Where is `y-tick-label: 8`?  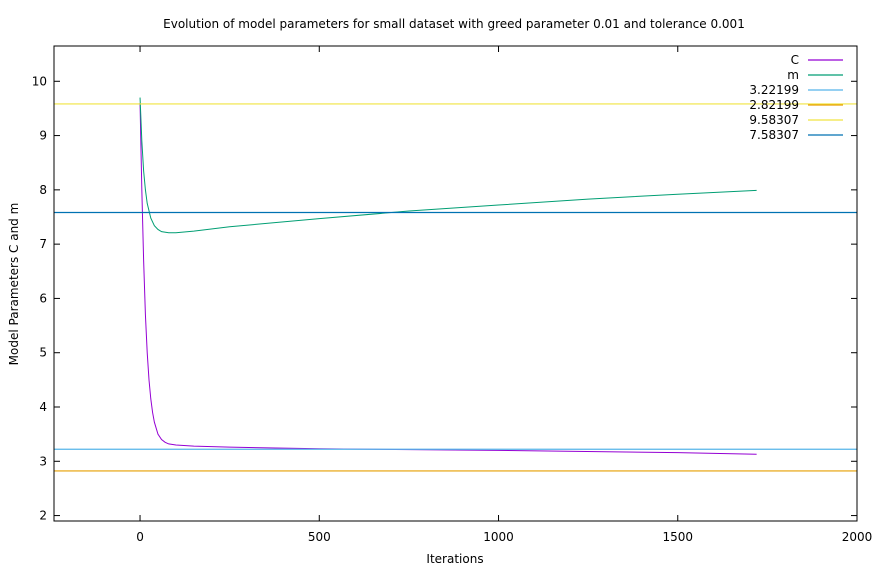
y-tick-label: 8 is located at coordinates (43, 190).